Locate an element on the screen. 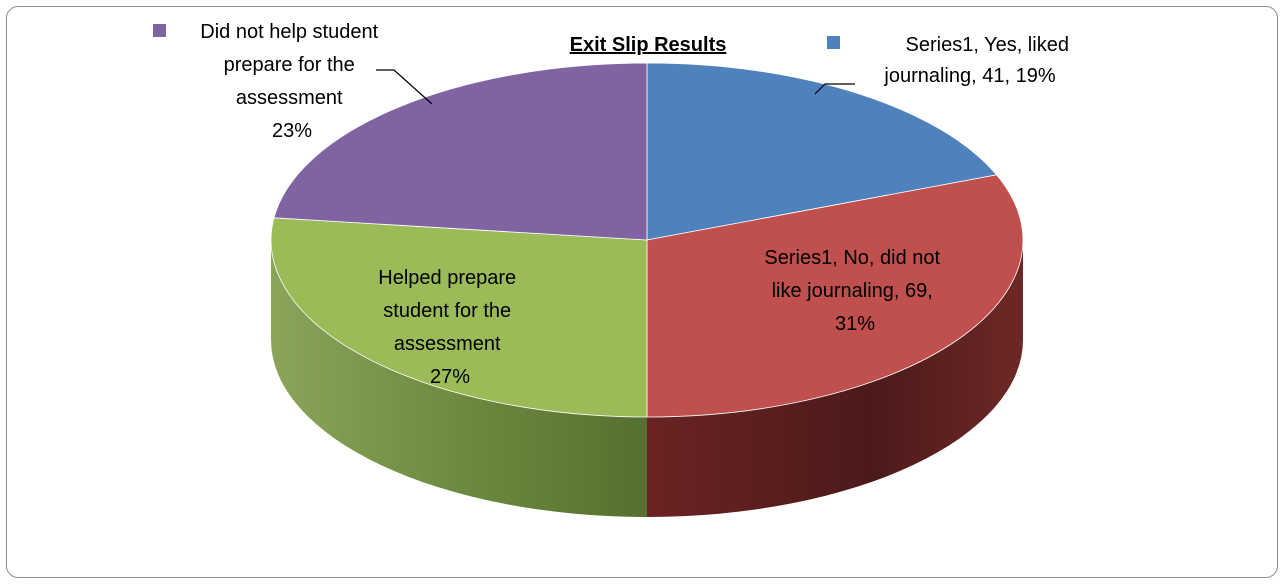 This screenshot has height=586, width=1286. slice-label-not-helped-line-4: 23% is located at coordinates (292, 131).